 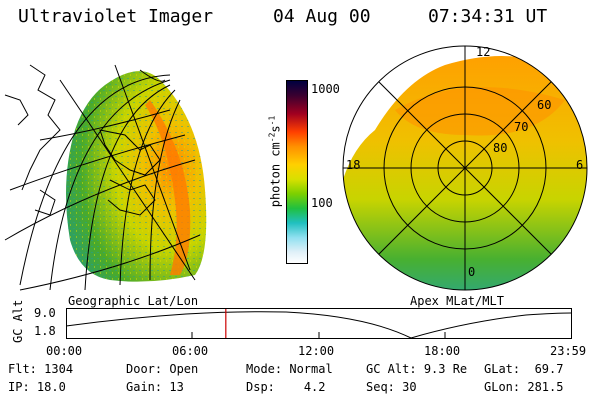 What do you see at coordinates (322, 203) in the screenshot?
I see `colorbar-tick-100: 100` at bounding box center [322, 203].